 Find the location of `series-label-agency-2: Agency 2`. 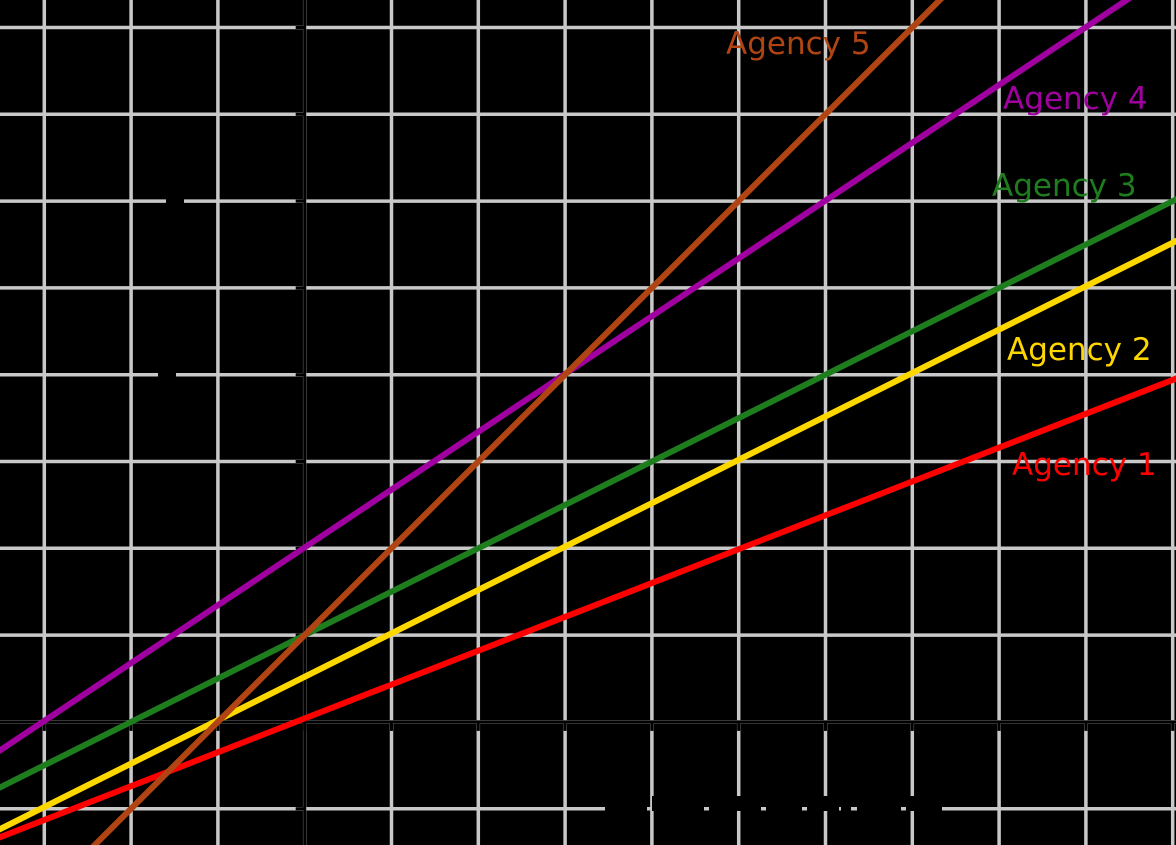

series-label-agency-2: Agency 2 is located at coordinates (1079, 350).